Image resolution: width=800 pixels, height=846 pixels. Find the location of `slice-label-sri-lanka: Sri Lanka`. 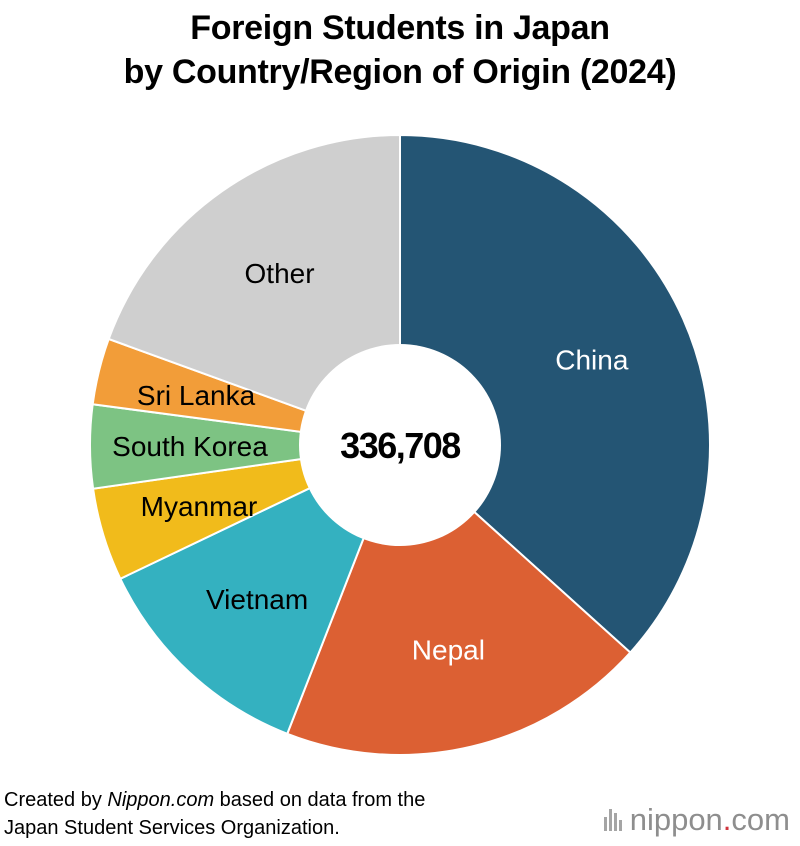

slice-label-sri-lanka: Sri Lanka is located at coordinates (196, 395).